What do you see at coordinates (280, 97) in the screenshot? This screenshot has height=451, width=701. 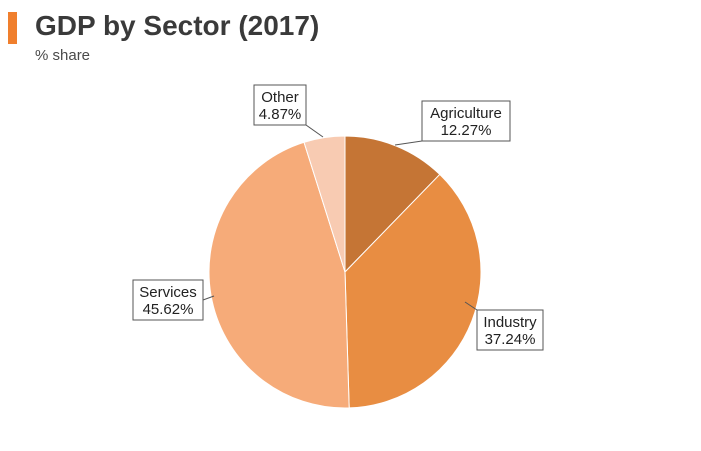 I see `slice-label: Other` at bounding box center [280, 97].